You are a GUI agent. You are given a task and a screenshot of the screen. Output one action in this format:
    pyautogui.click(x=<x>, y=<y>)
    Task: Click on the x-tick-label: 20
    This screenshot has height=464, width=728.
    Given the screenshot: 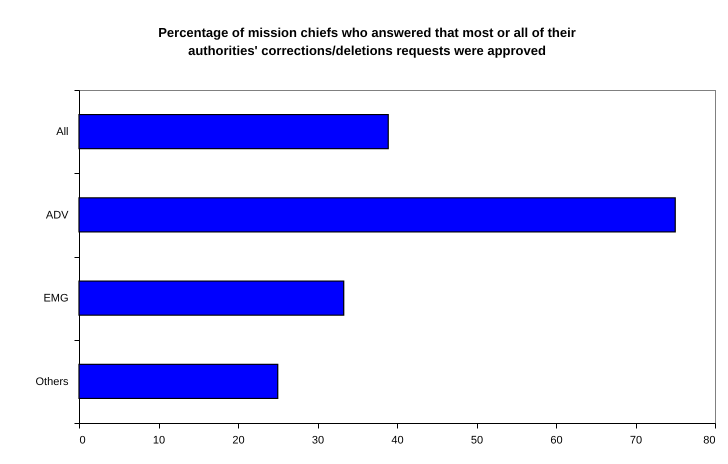 What is the action you would take?
    pyautogui.click(x=238, y=440)
    